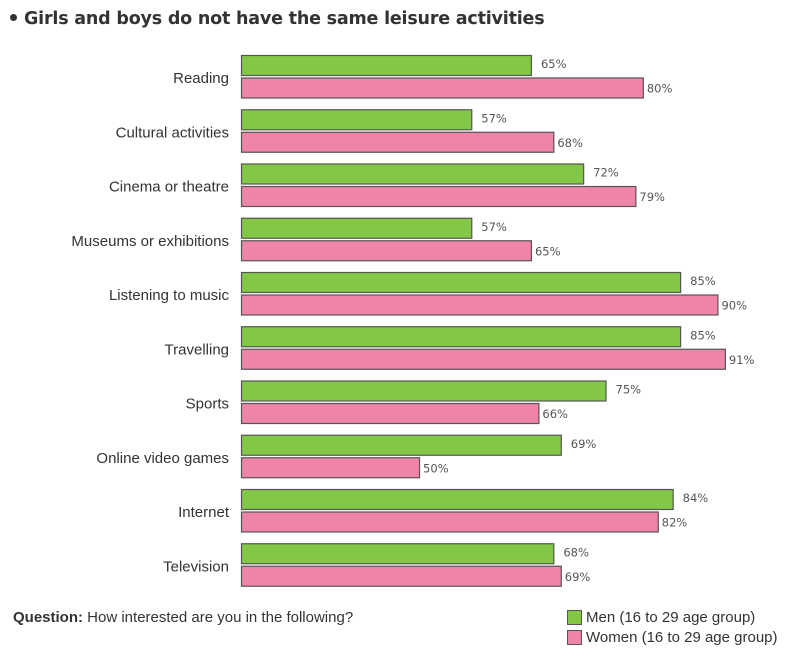  What do you see at coordinates (220, 617) in the screenshot?
I see `question-text: How interested are you in the following?` at bounding box center [220, 617].